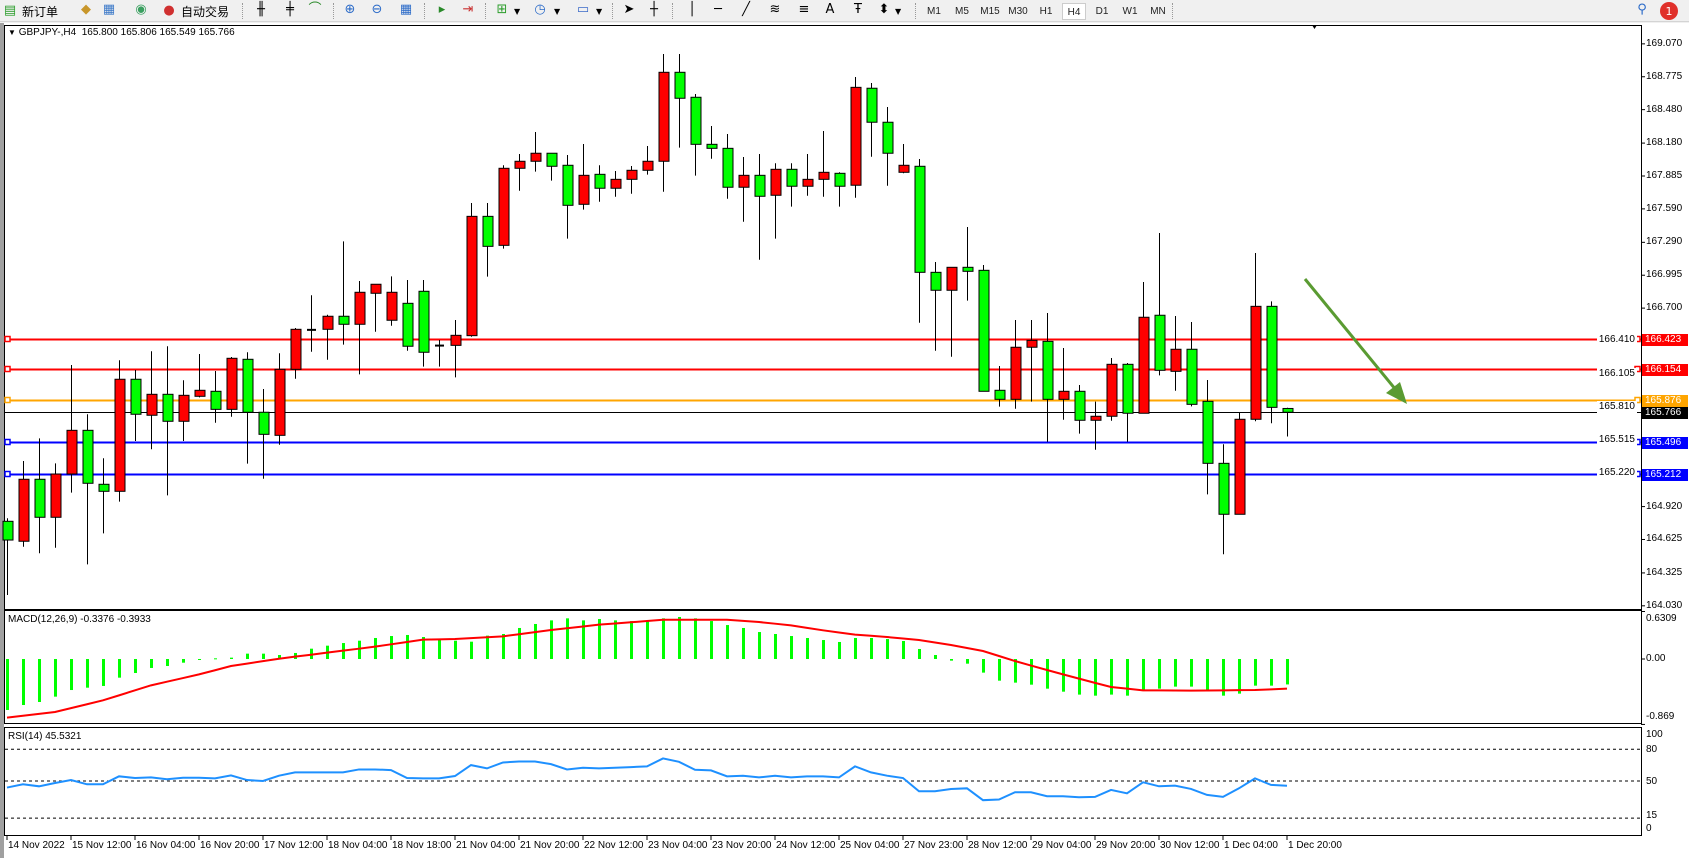 The image size is (1689, 858). Describe the element at coordinates (775, 9) in the screenshot. I see `fibonacci-icon: ≋` at that location.